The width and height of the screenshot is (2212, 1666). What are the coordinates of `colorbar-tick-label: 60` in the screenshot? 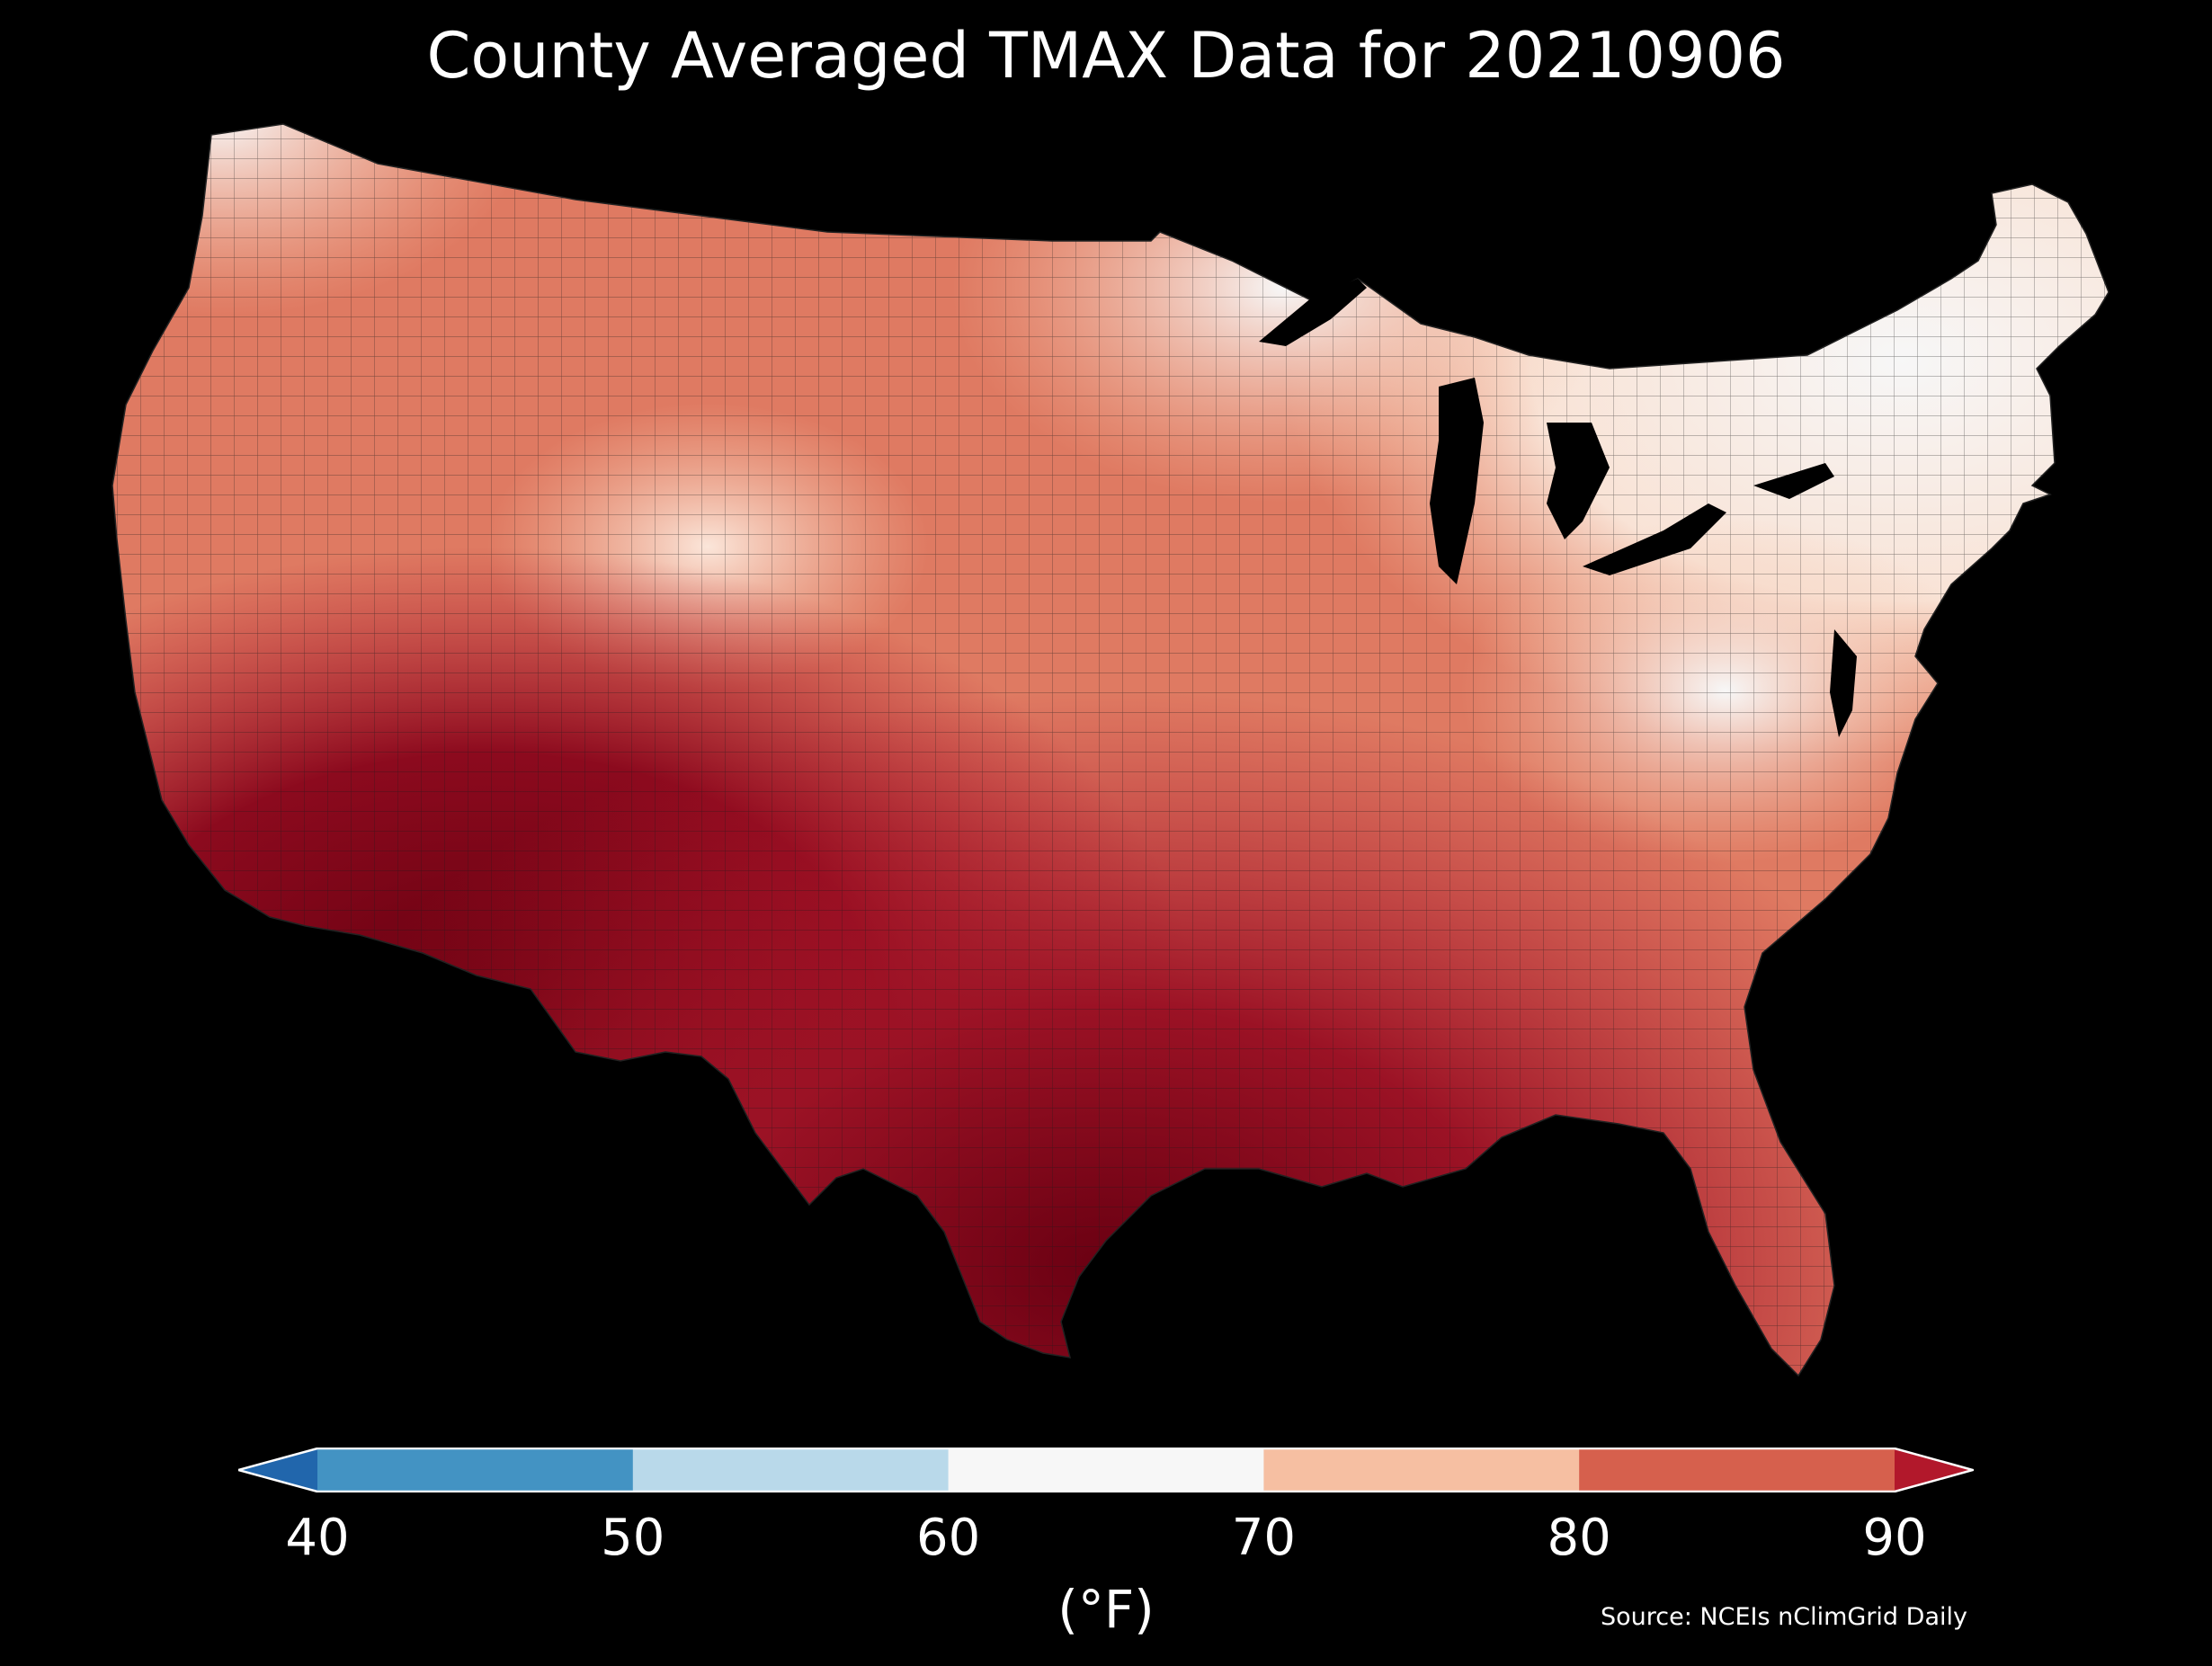 It's located at (948, 1538).